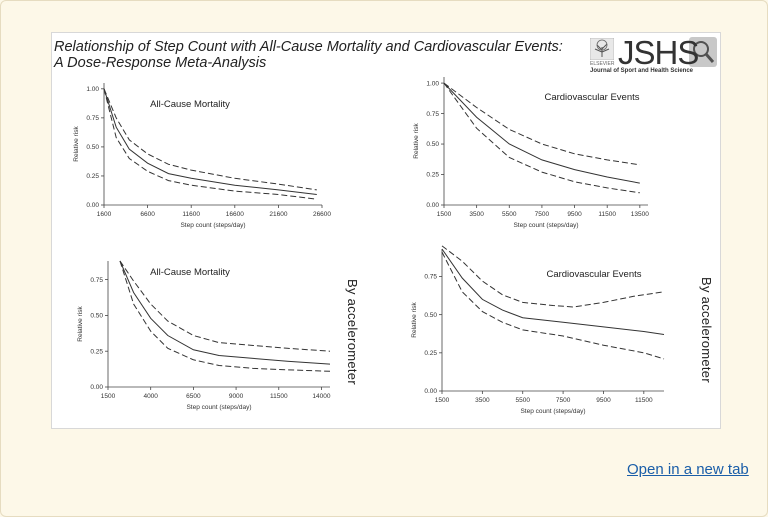 The width and height of the screenshot is (768, 517). I want to click on logo-subtitle: Journal of Sport and Health Science, so click(642, 71).